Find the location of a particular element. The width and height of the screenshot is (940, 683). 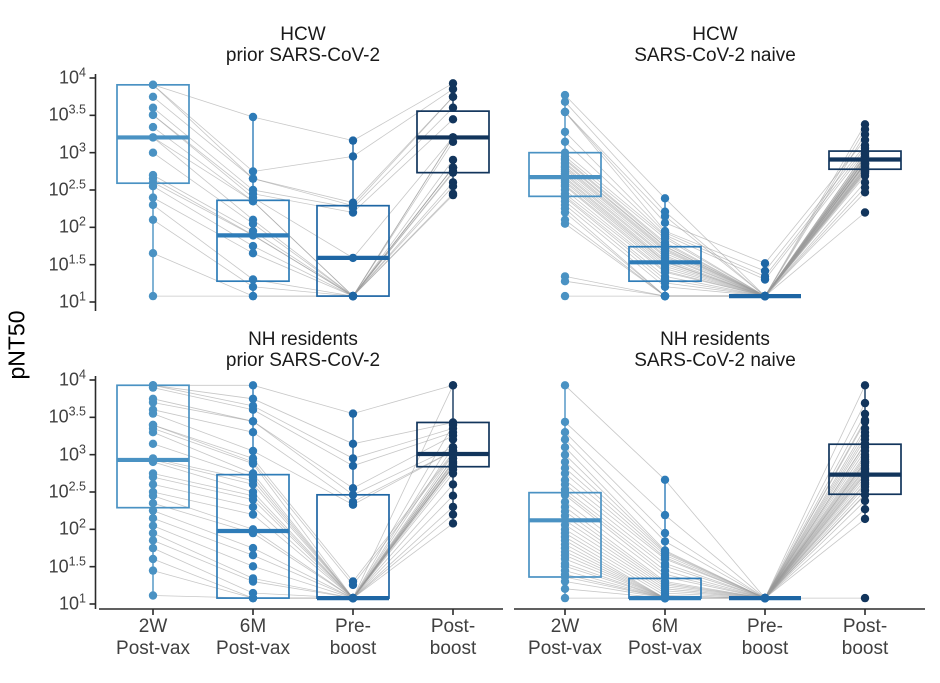

y-tick-label: 10⁴ is located at coordinates (72, 378).